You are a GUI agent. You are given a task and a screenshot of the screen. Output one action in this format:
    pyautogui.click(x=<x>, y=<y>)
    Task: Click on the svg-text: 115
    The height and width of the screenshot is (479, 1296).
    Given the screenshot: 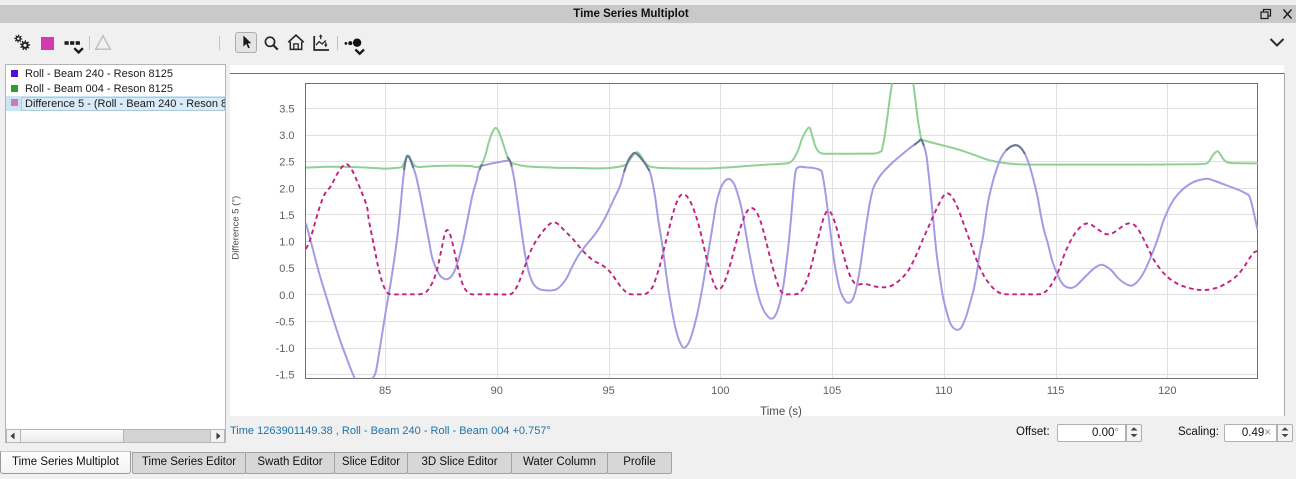 What is the action you would take?
    pyautogui.click(x=1056, y=391)
    